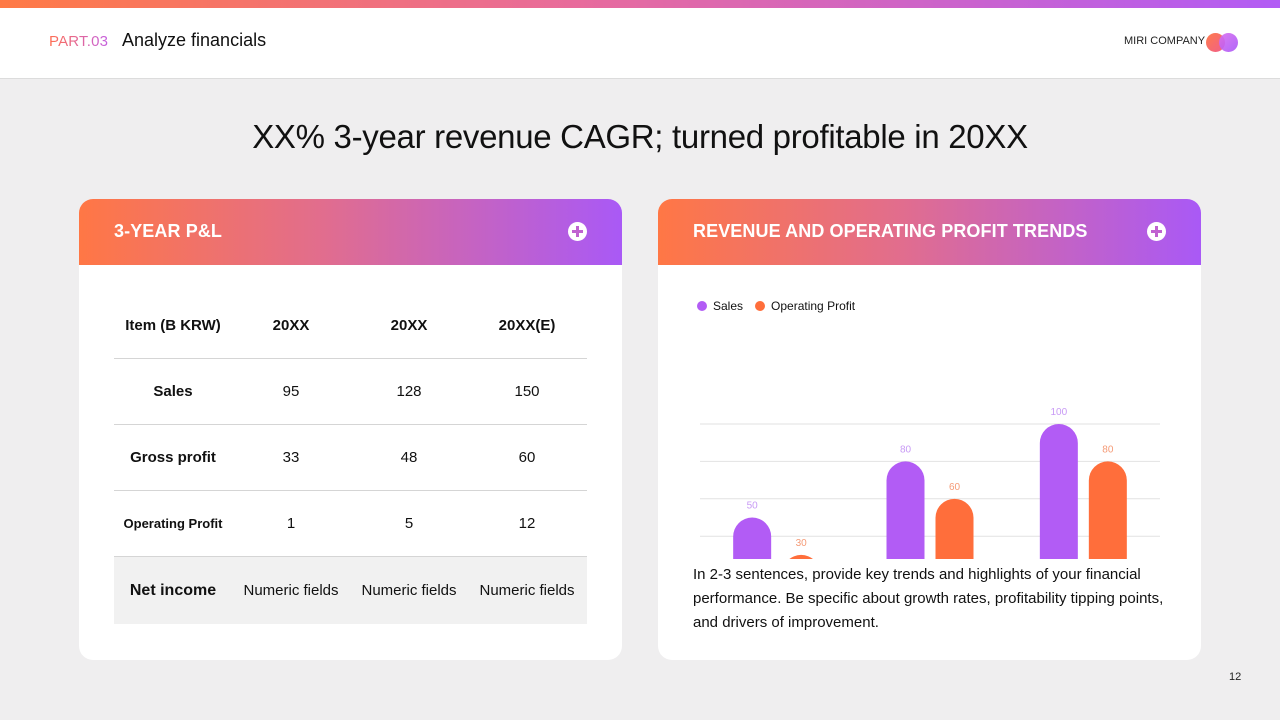 This screenshot has height=720, width=1280. I want to click on trend-card-title: REVENUE AND OPERATING PROFIT TRENDS, so click(890, 231).